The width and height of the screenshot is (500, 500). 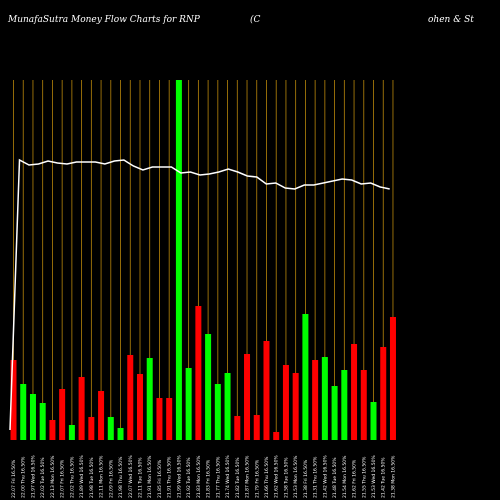 I want to click on x-tick-label: 21.97 Wed 16.50%, so click(x=33, y=476).